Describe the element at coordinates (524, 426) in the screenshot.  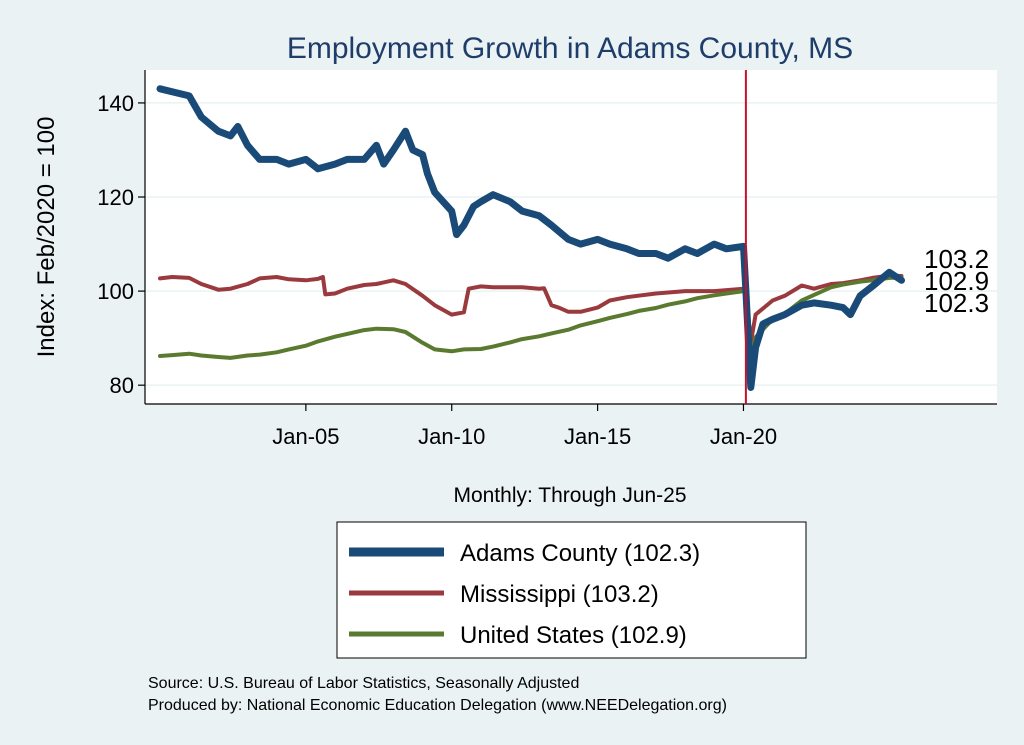
I see `x-ticks: Jan-05 Jan-10 Jan-15 Jan-20` at that location.